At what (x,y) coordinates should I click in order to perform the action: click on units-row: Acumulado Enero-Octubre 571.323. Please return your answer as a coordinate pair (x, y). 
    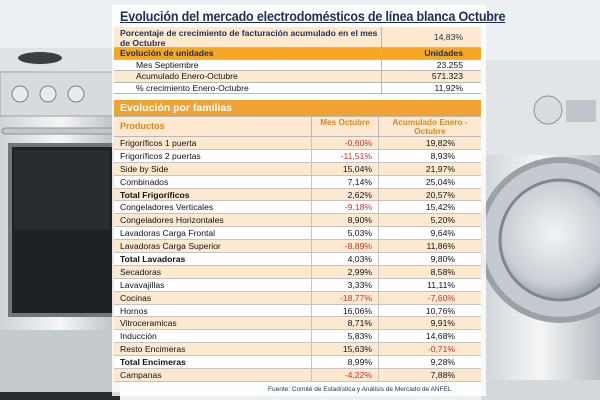
    Looking at the image, I should click on (297, 77).